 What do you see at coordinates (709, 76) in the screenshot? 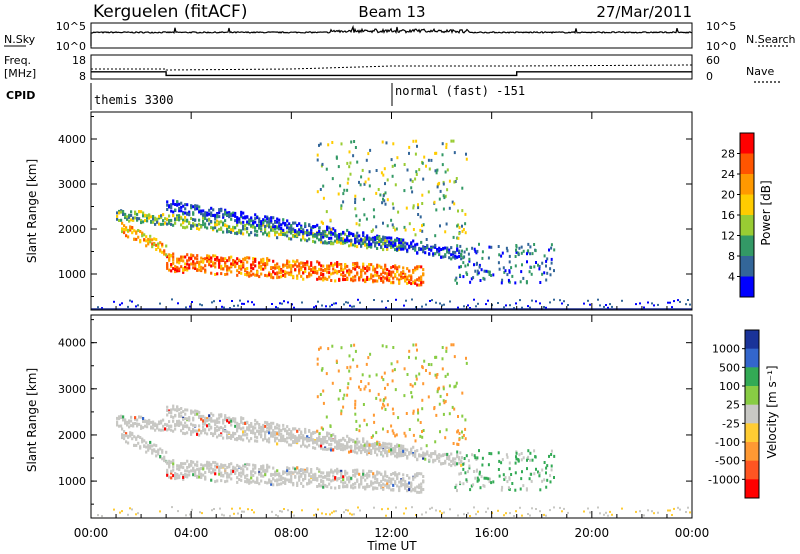
I see `freq-right-tick-bottom: 0` at bounding box center [709, 76].